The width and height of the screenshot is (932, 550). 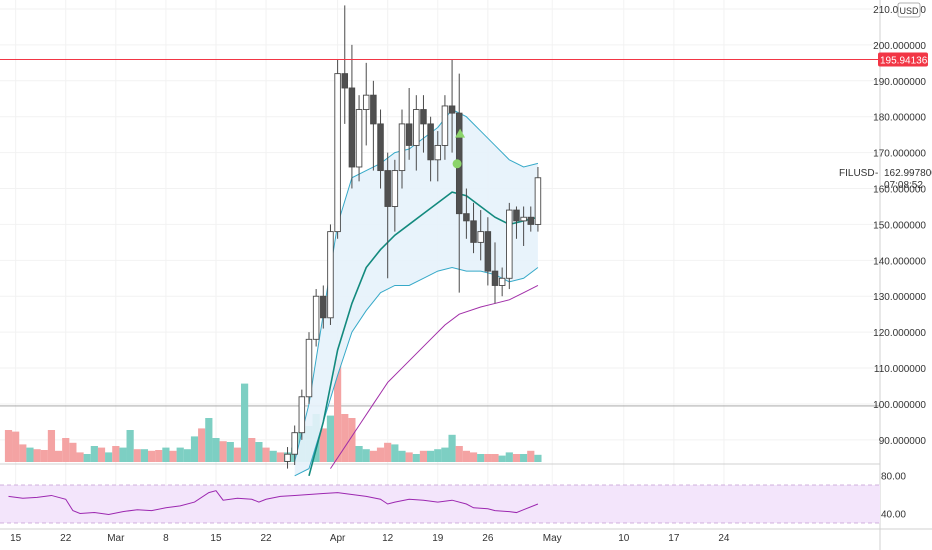 I want to click on time-tick-label: 15, so click(x=16, y=538).